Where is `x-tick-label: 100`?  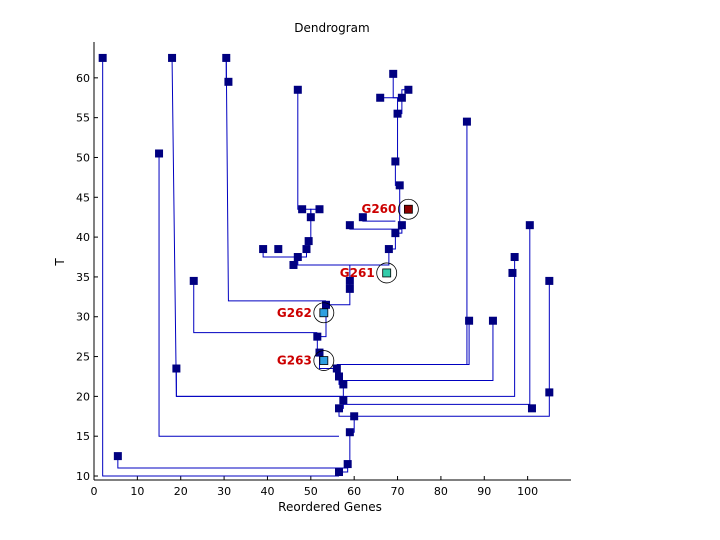
x-tick-label: 100 is located at coordinates (527, 491).